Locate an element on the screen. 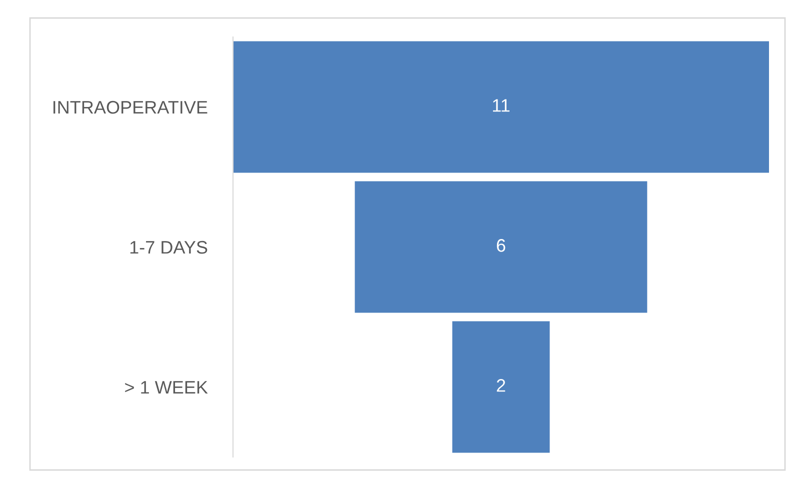  data-label: 11 is located at coordinates (501, 105).